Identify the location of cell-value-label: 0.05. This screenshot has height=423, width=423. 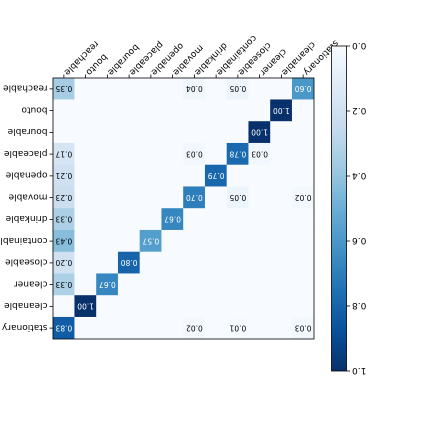
(237, 88).